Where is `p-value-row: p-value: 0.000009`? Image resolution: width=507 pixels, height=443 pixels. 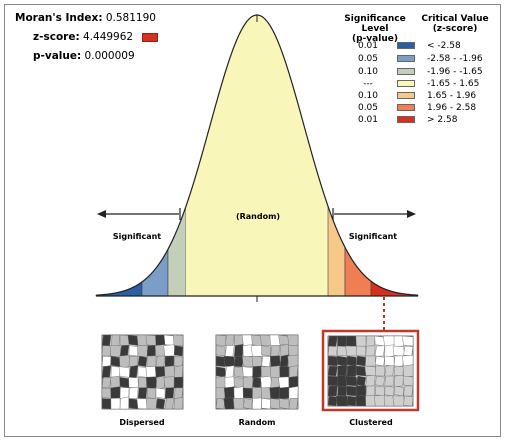
p-value-row: p-value: 0.000009 is located at coordinates (84, 56).